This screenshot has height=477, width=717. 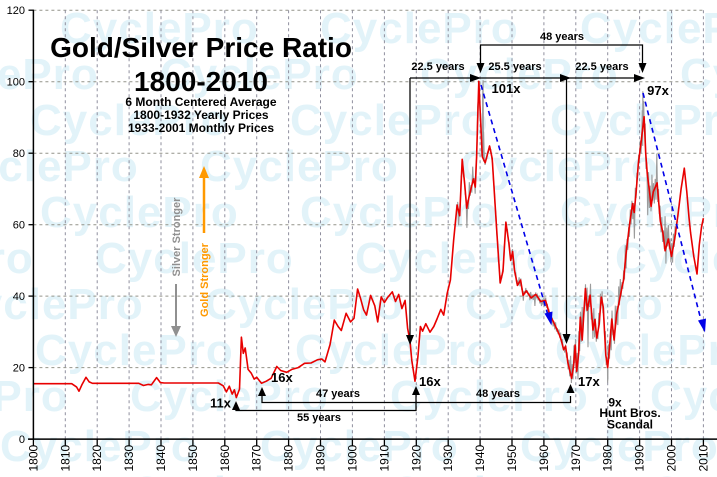 What do you see at coordinates (161, 457) in the screenshot?
I see `svg-text: 1840` at bounding box center [161, 457].